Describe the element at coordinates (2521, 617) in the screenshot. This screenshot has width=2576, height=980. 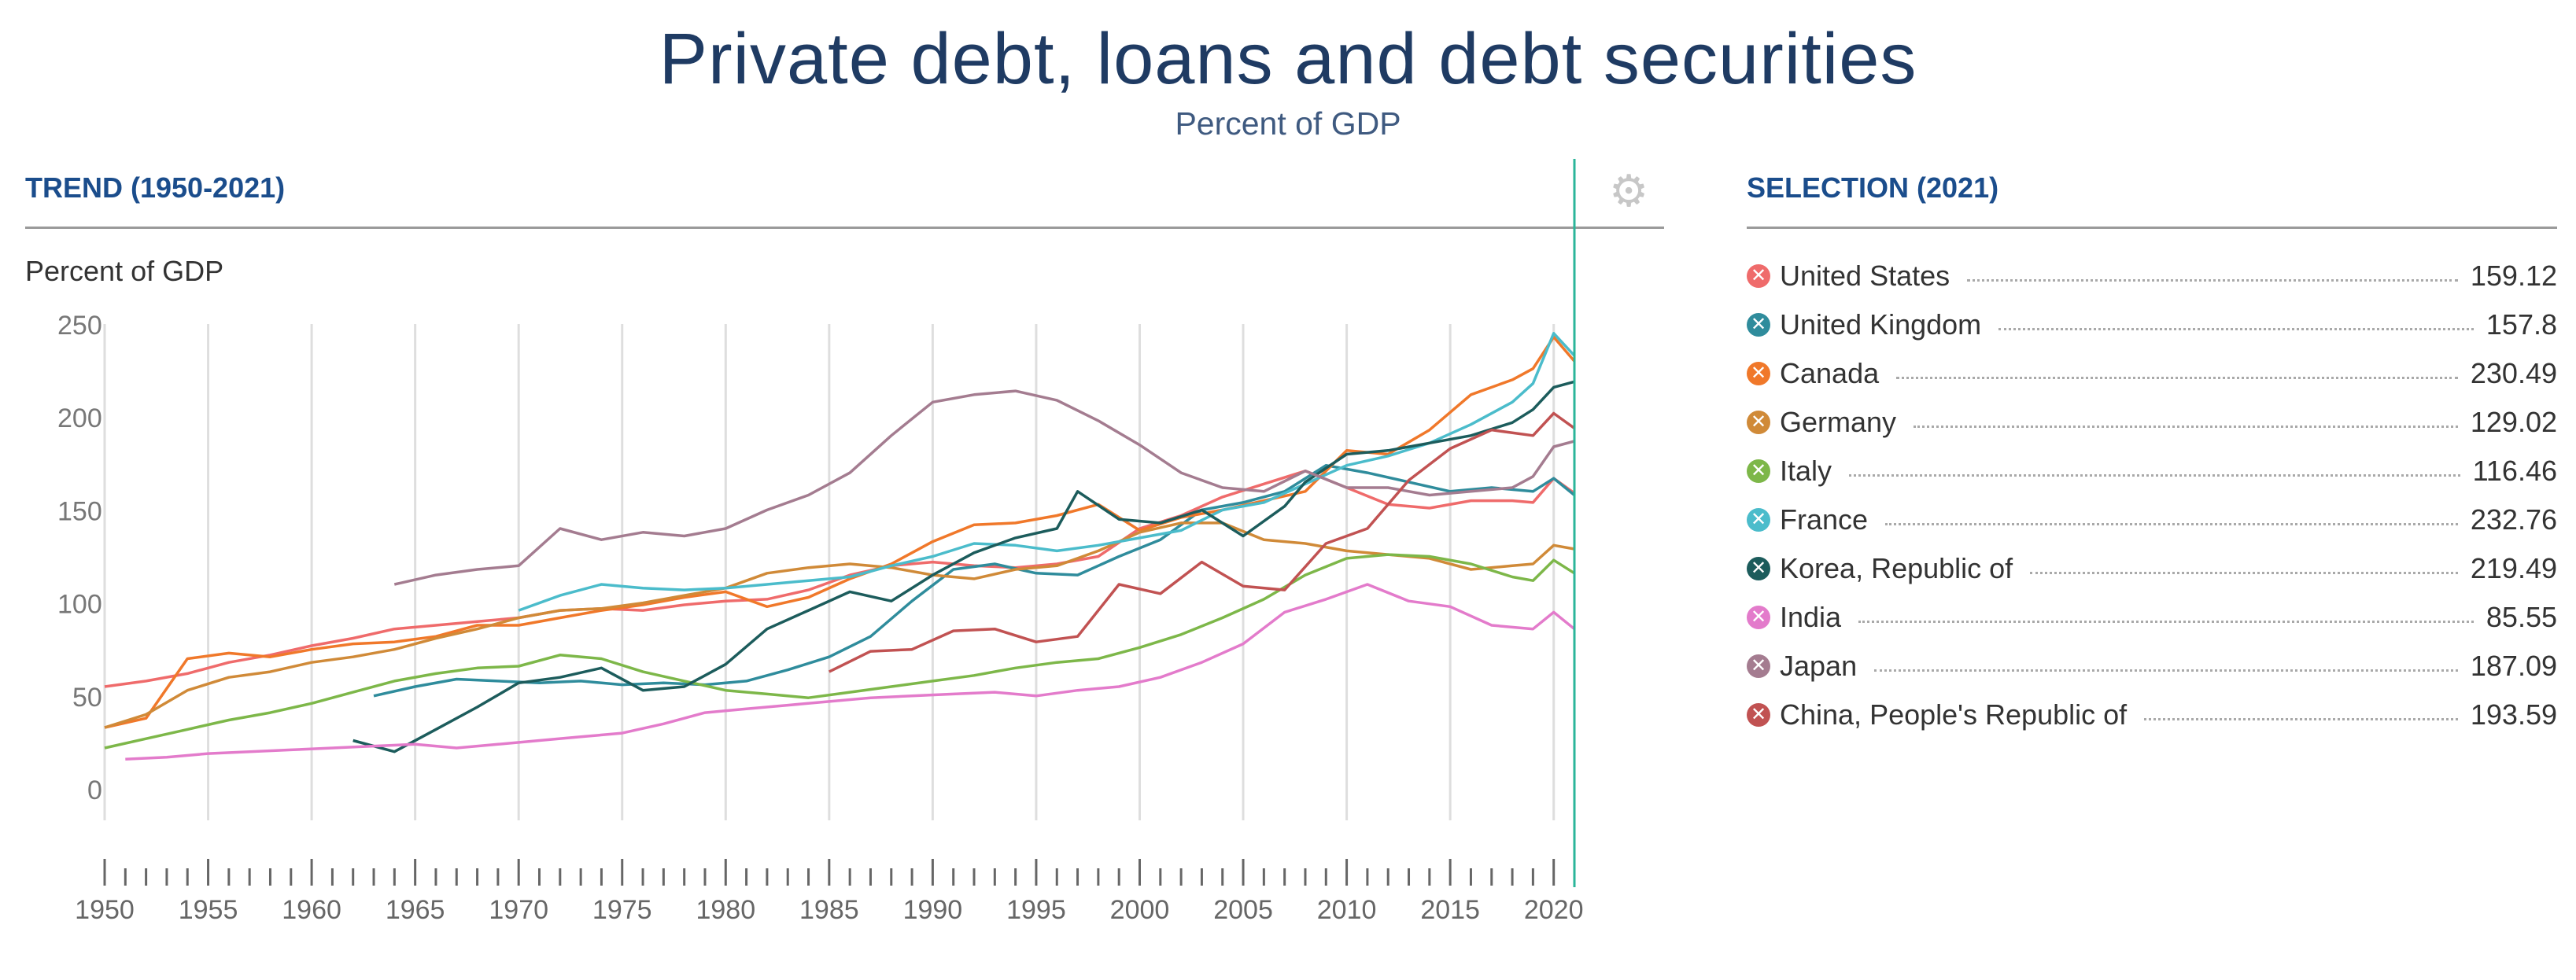
I see `legend-value: 85.55` at that location.